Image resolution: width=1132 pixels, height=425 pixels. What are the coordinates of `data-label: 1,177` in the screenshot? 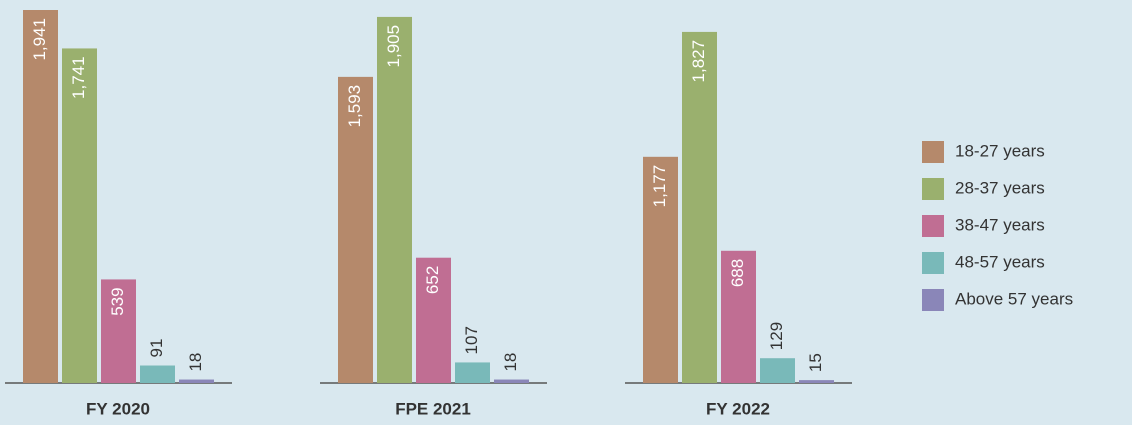 It's located at (659, 186).